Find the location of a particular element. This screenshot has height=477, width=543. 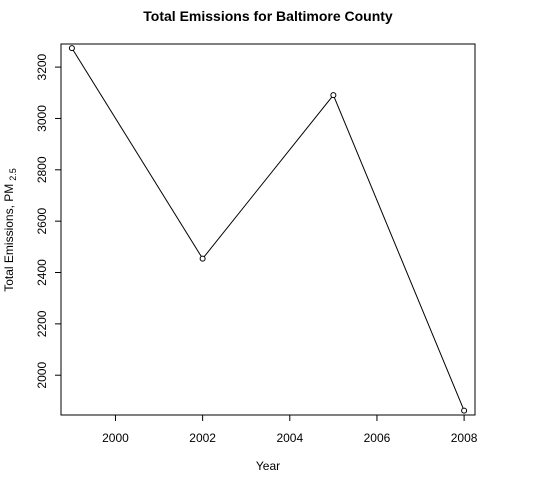

y-tick-label: 2200 is located at coordinates (42, 323).